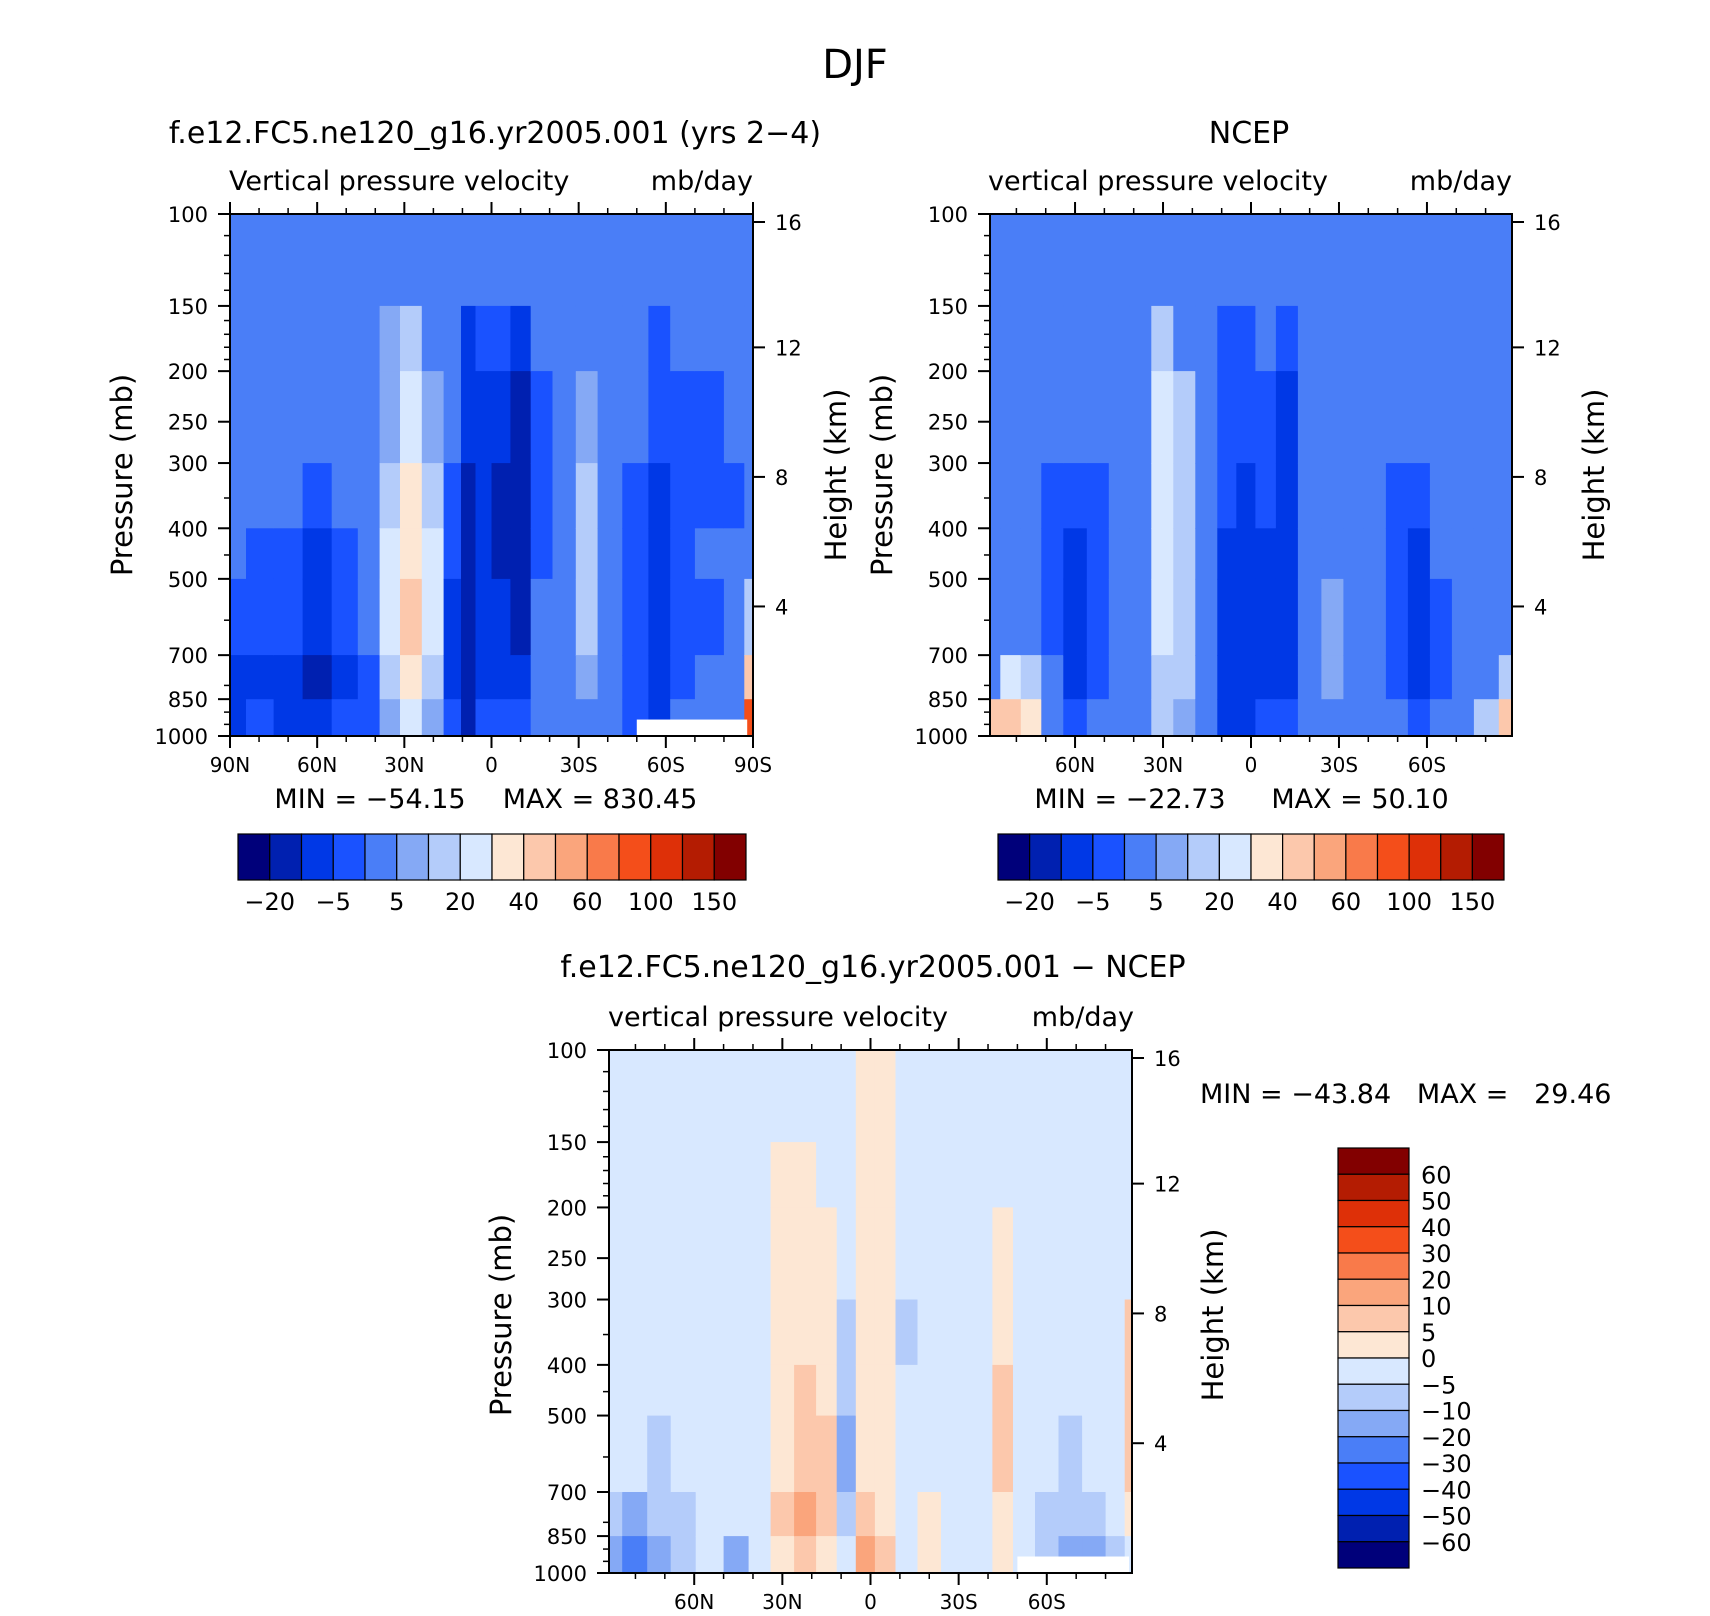 The width and height of the screenshot is (1710, 1616). Describe the element at coordinates (882, 475) in the screenshot. I see `panel-ncep-ylabel: Pressure (mb)` at that location.